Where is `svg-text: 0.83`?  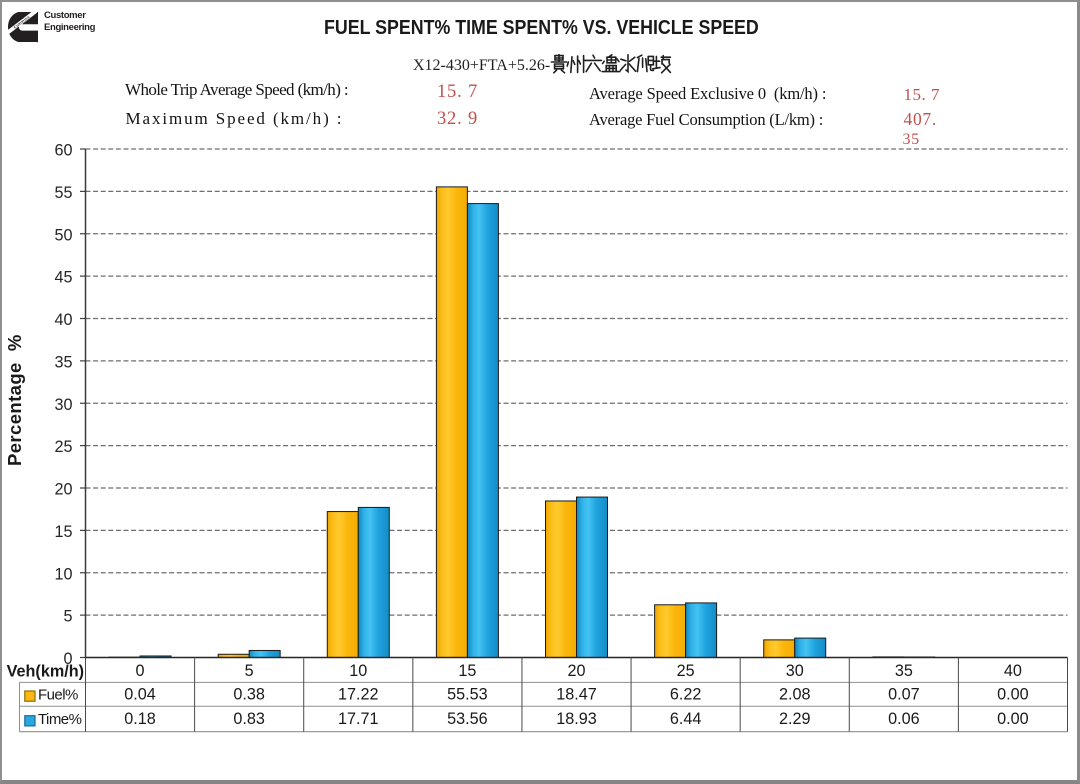
svg-text: 0.83 is located at coordinates (249, 719).